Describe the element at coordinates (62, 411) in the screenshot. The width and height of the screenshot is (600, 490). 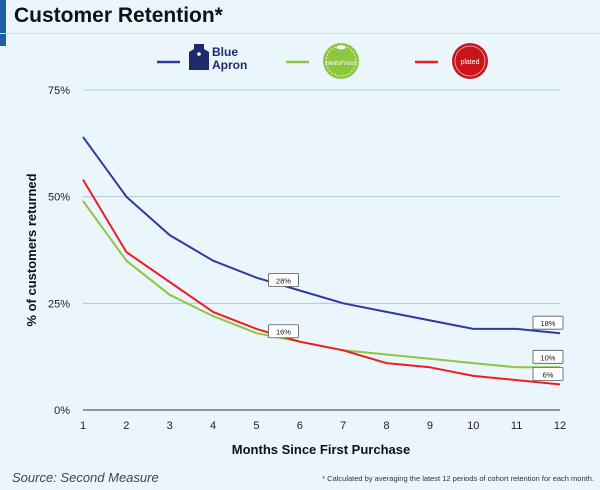
I see `y-tick-label: 0%` at that location.